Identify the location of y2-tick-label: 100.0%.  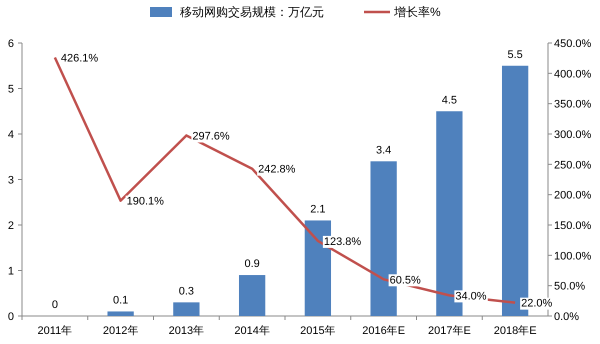
(573, 256).